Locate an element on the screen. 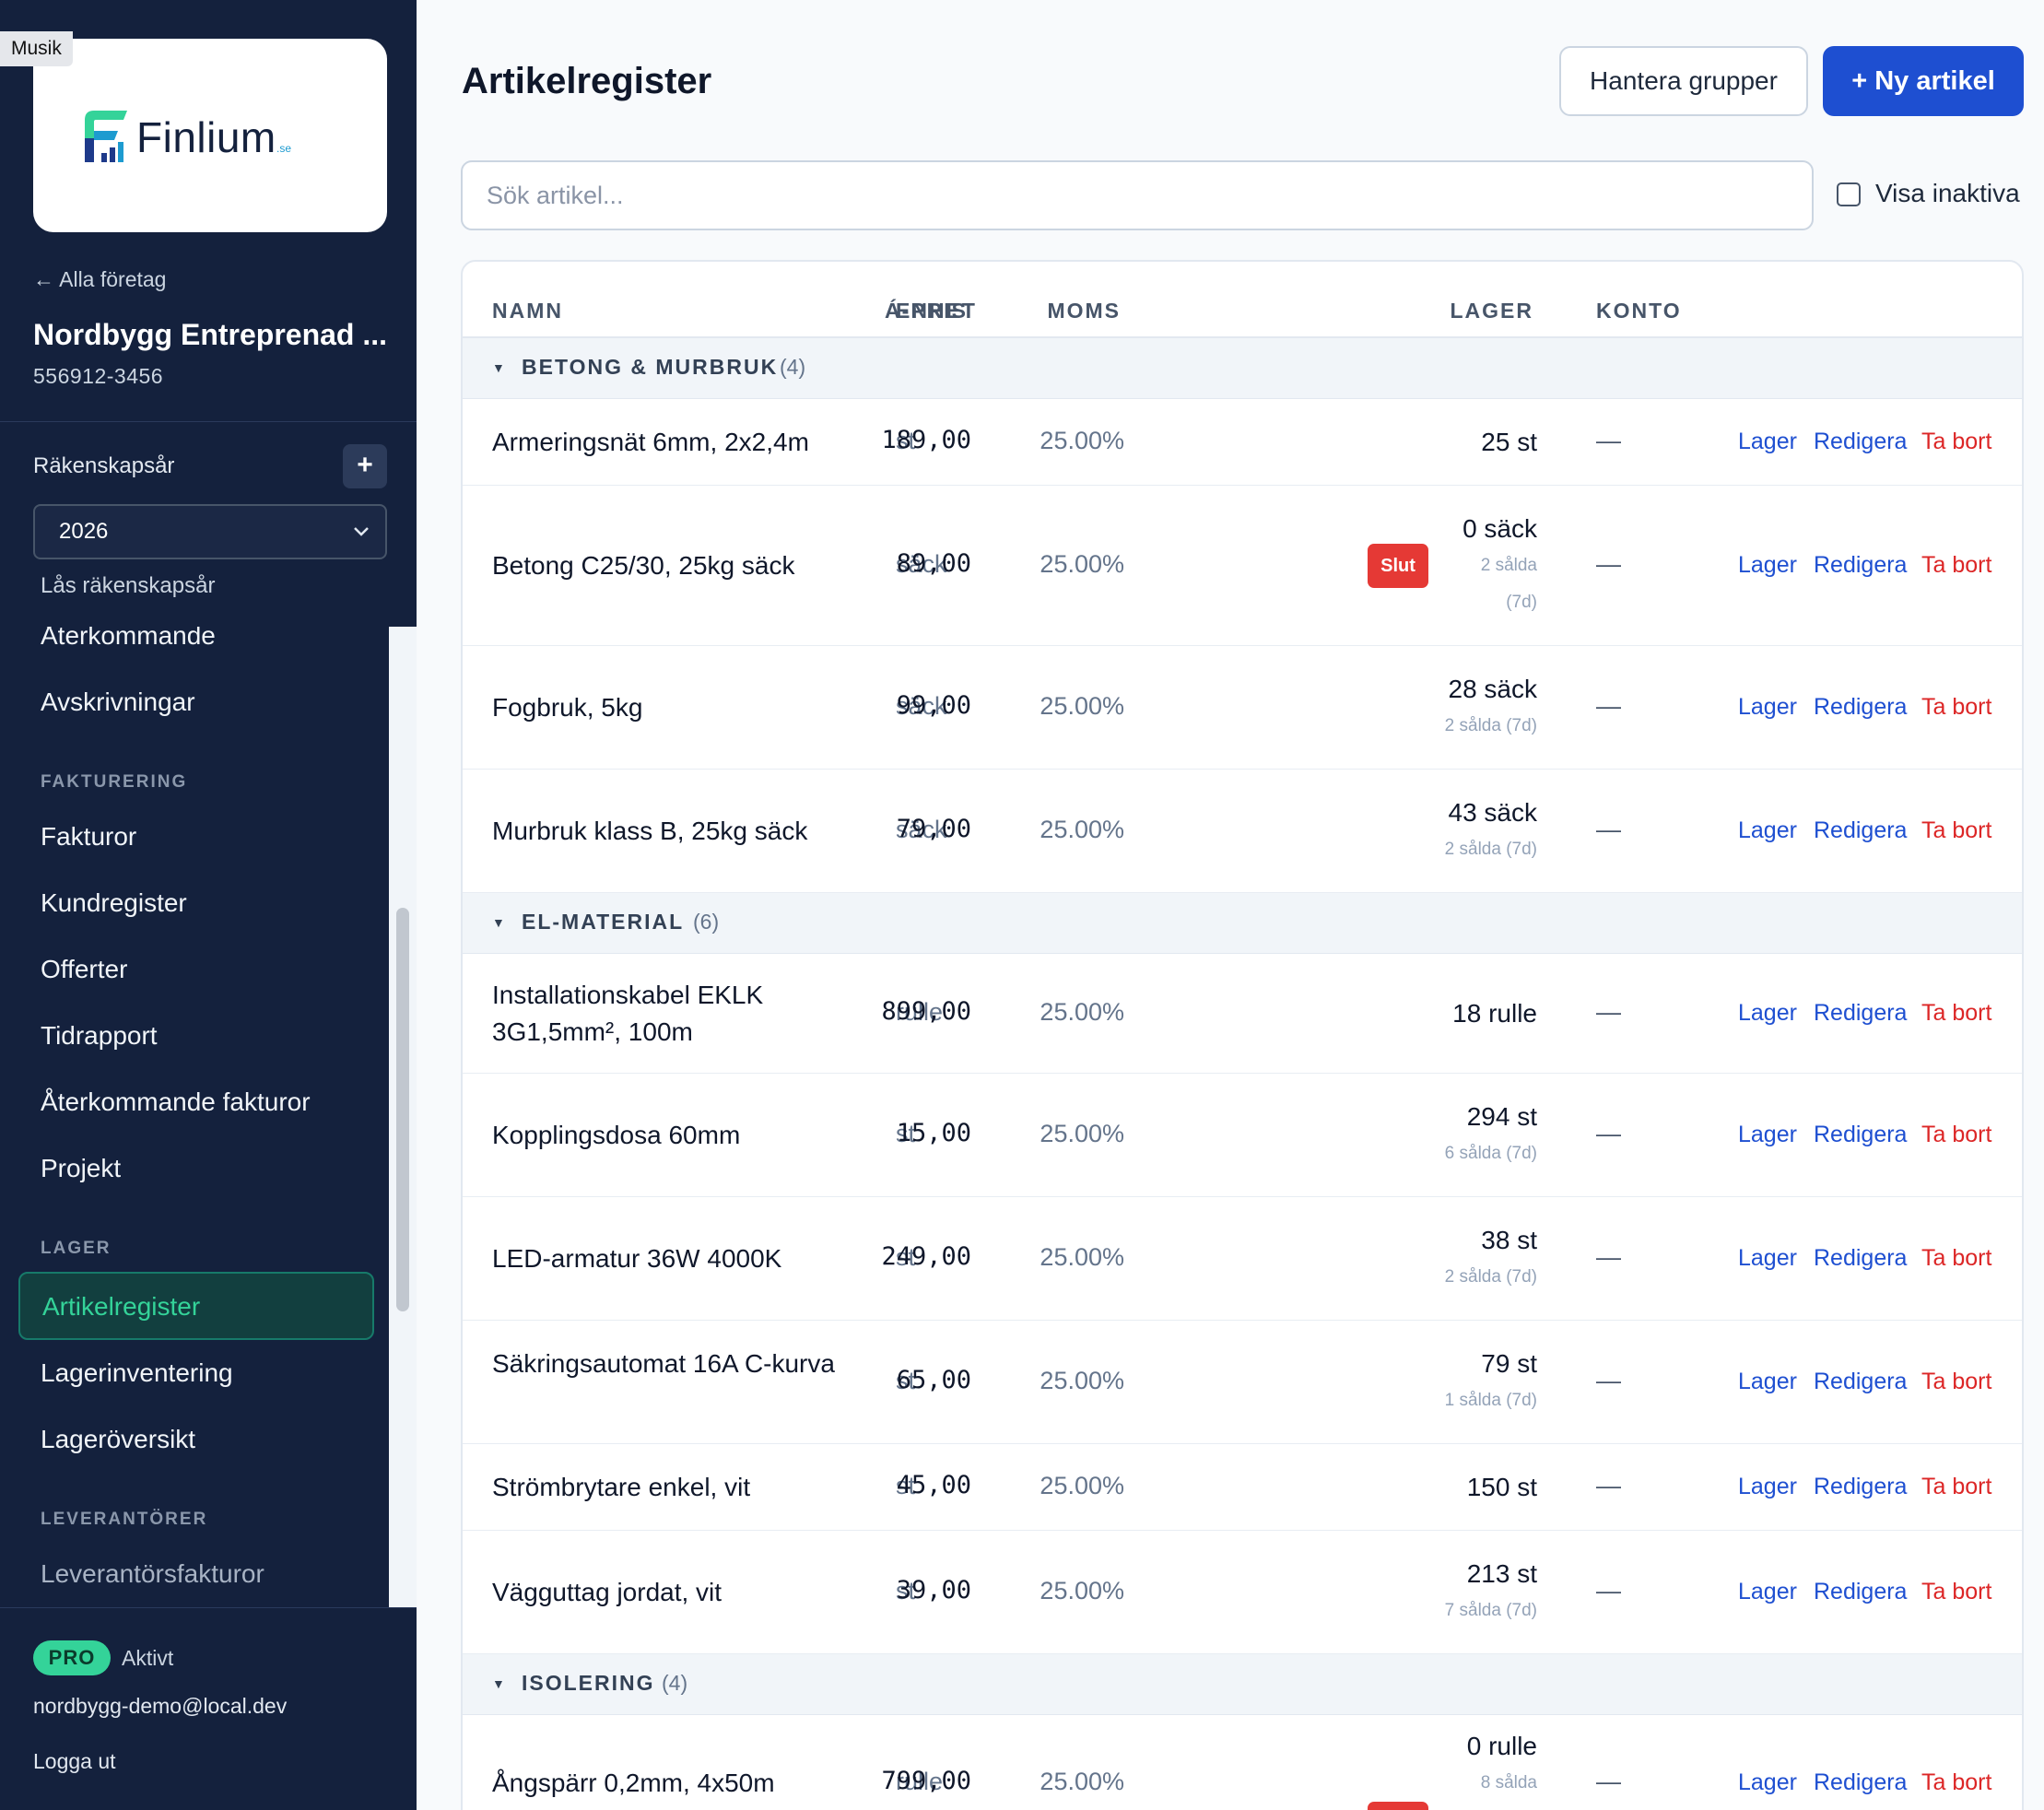  article-stock: 0 rulle 8 sålda is located at coordinates (1445, 1765).